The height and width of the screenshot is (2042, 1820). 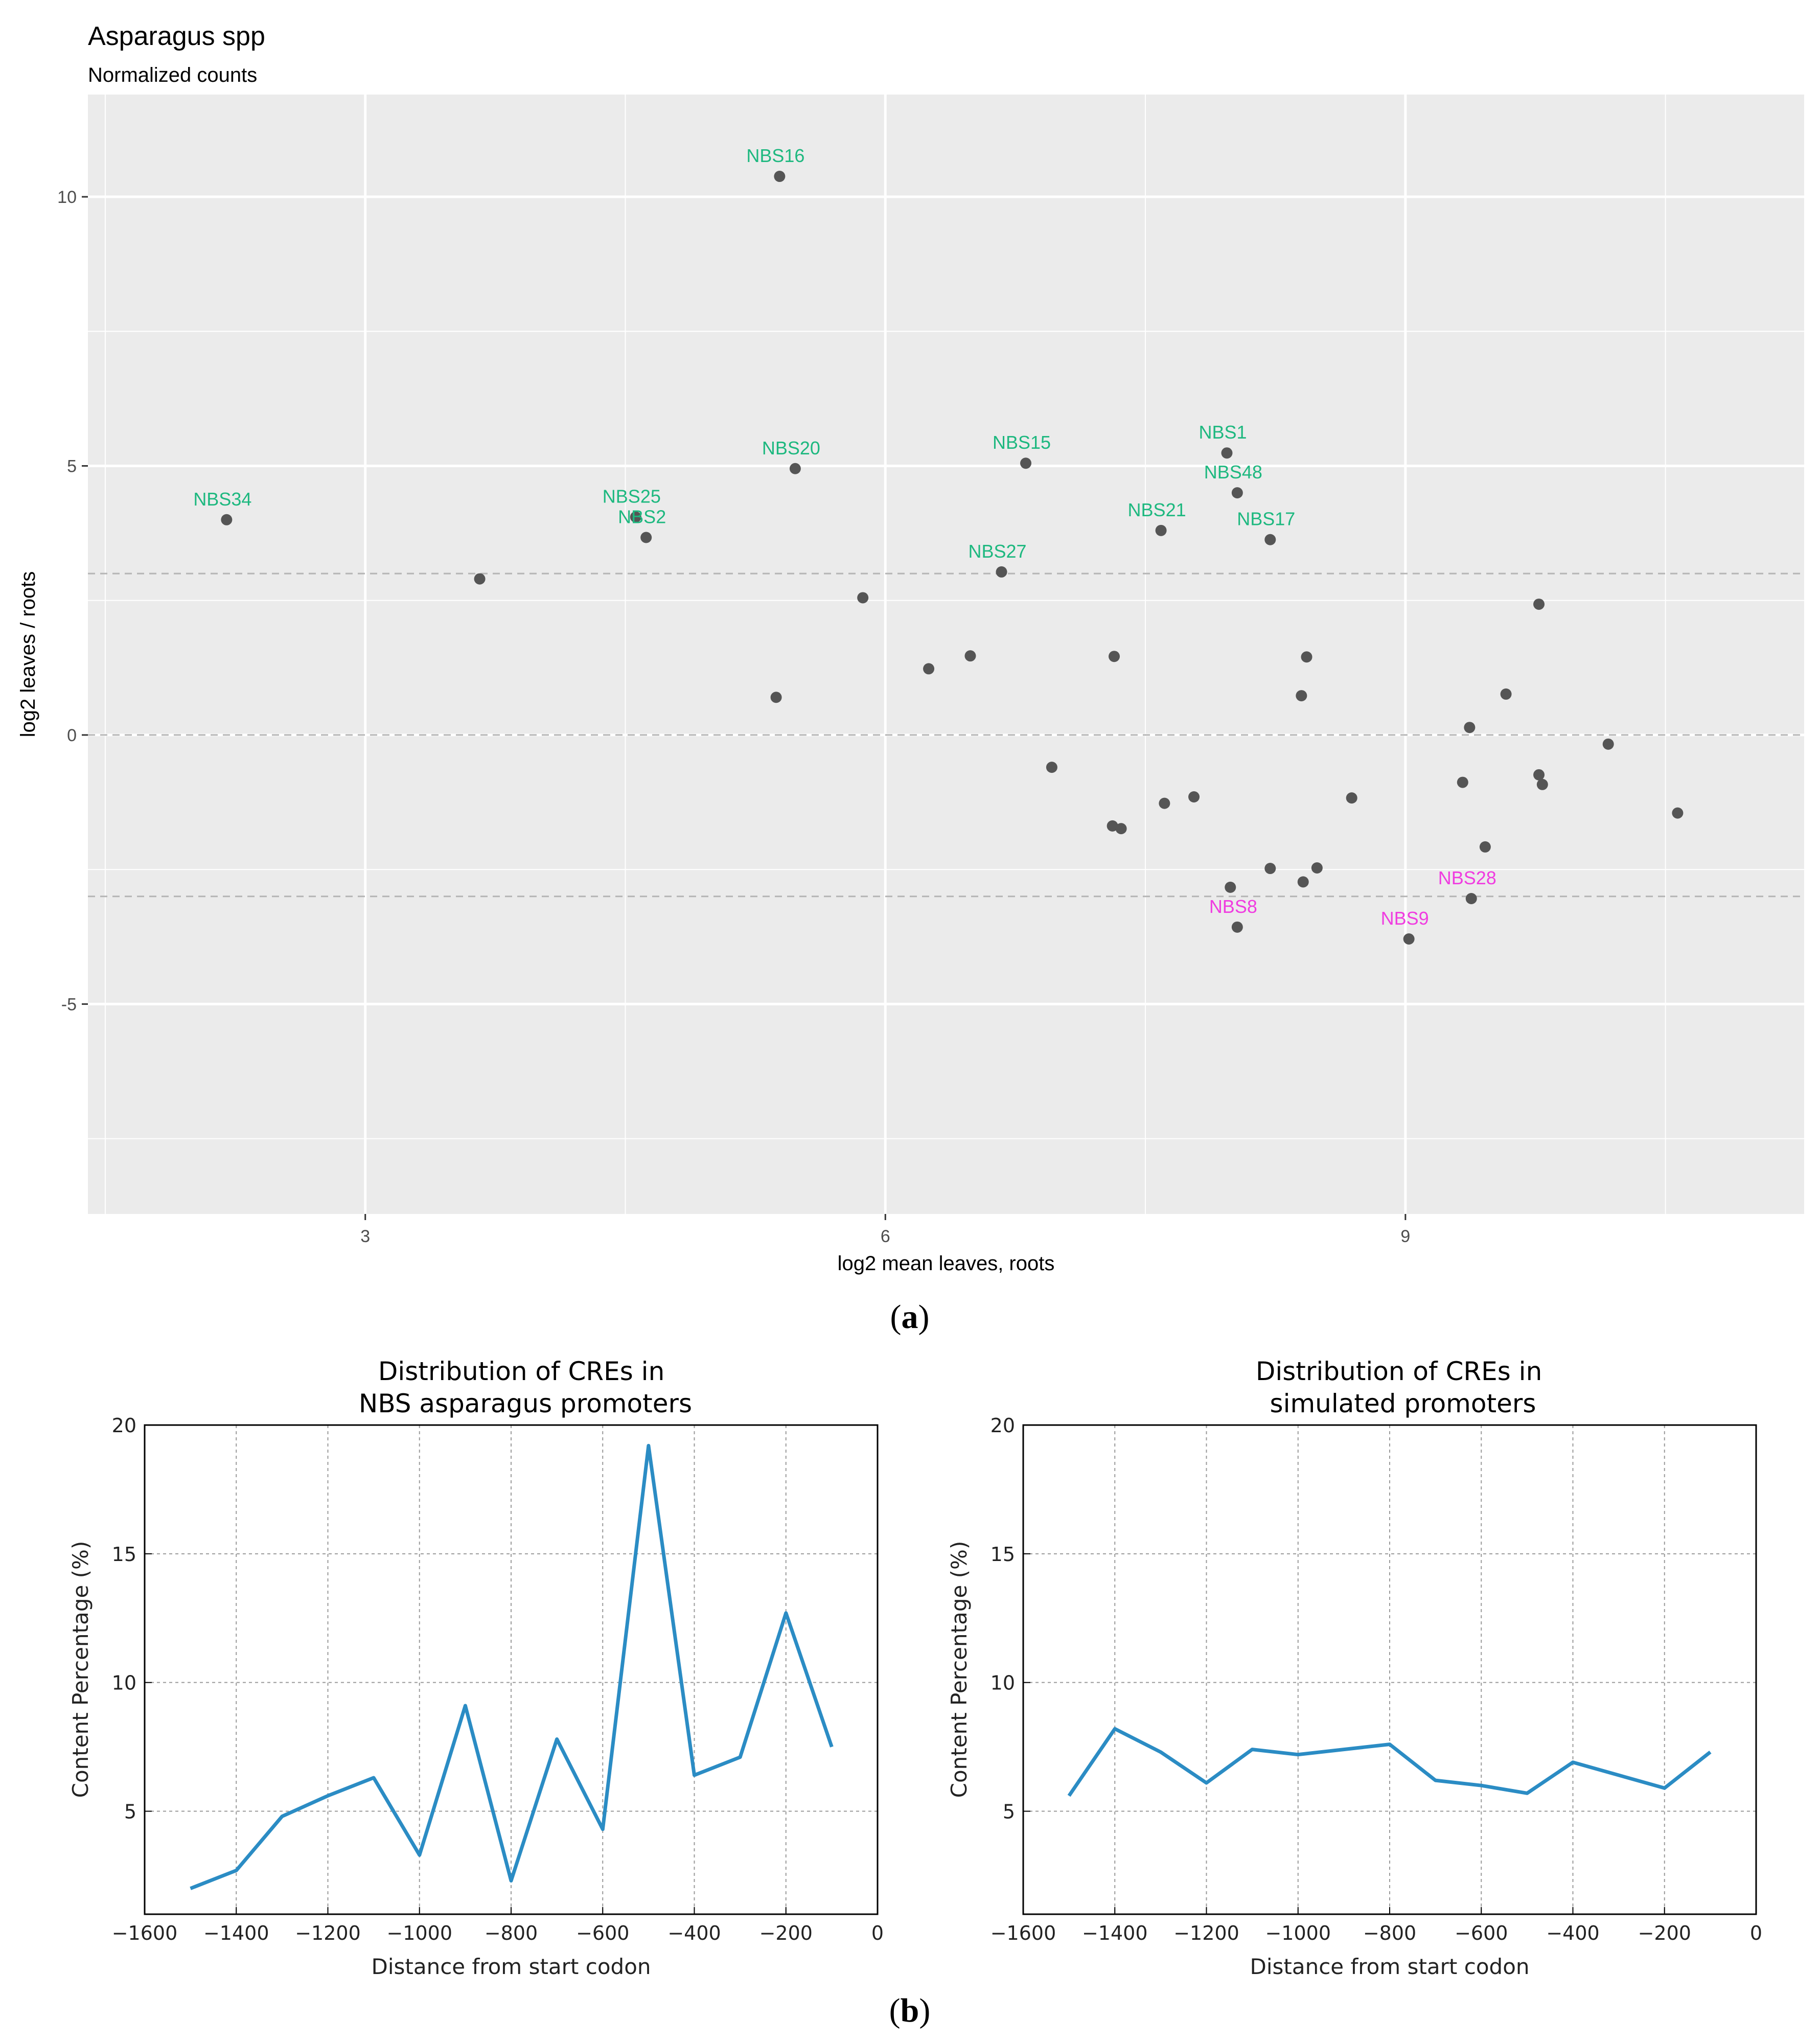 What do you see at coordinates (877, 1933) in the screenshot?
I see `b-x-tick-label-8: 0` at bounding box center [877, 1933].